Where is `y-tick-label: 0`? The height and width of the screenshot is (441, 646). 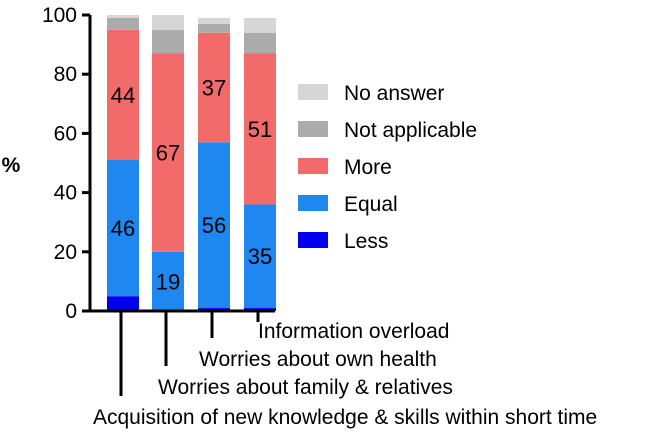 y-tick-label: 0 is located at coordinates (71, 311).